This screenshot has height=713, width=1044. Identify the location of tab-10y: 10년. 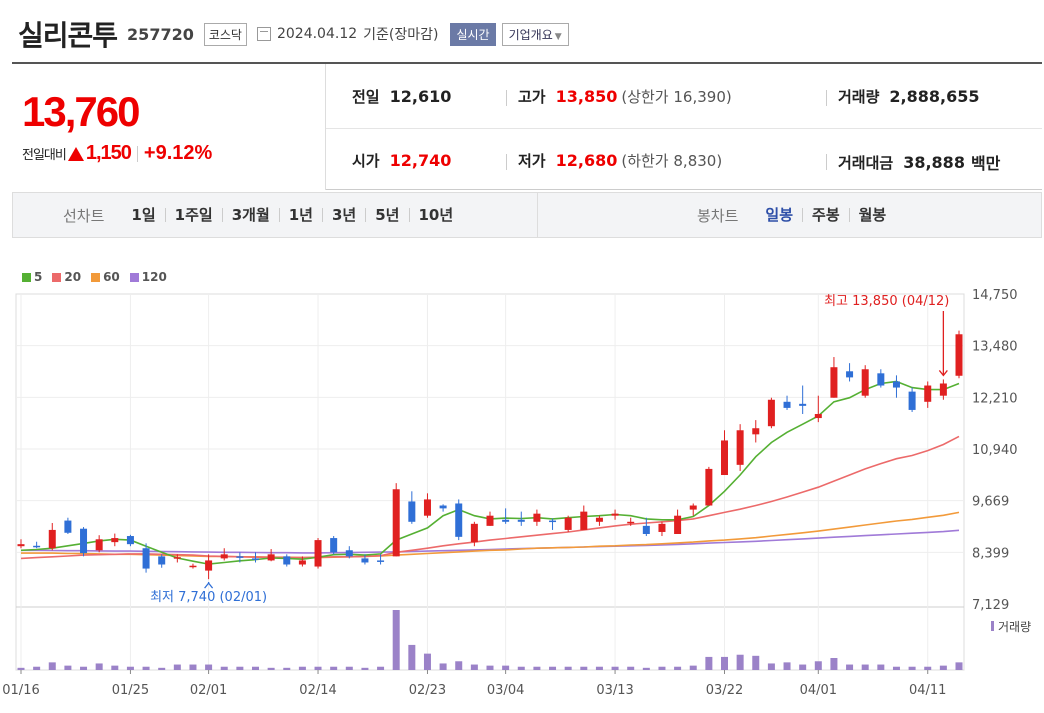
(435, 215).